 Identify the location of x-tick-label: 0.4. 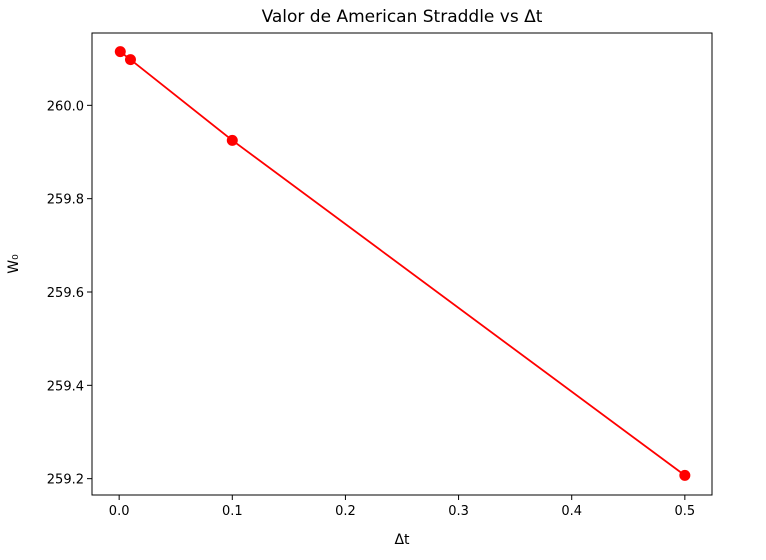
(571, 511).